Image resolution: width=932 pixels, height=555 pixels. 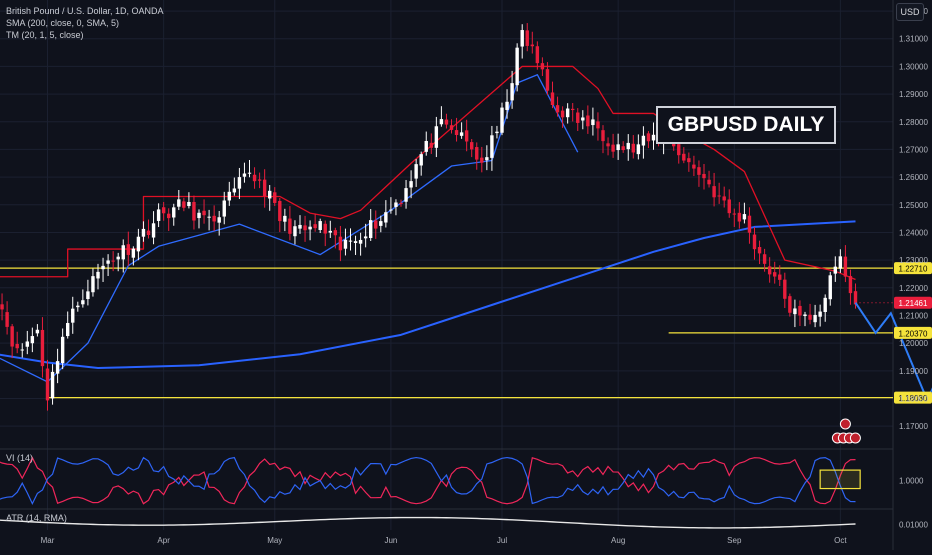 What do you see at coordinates (840, 479) in the screenshot?
I see `vi-highlight-box` at bounding box center [840, 479].